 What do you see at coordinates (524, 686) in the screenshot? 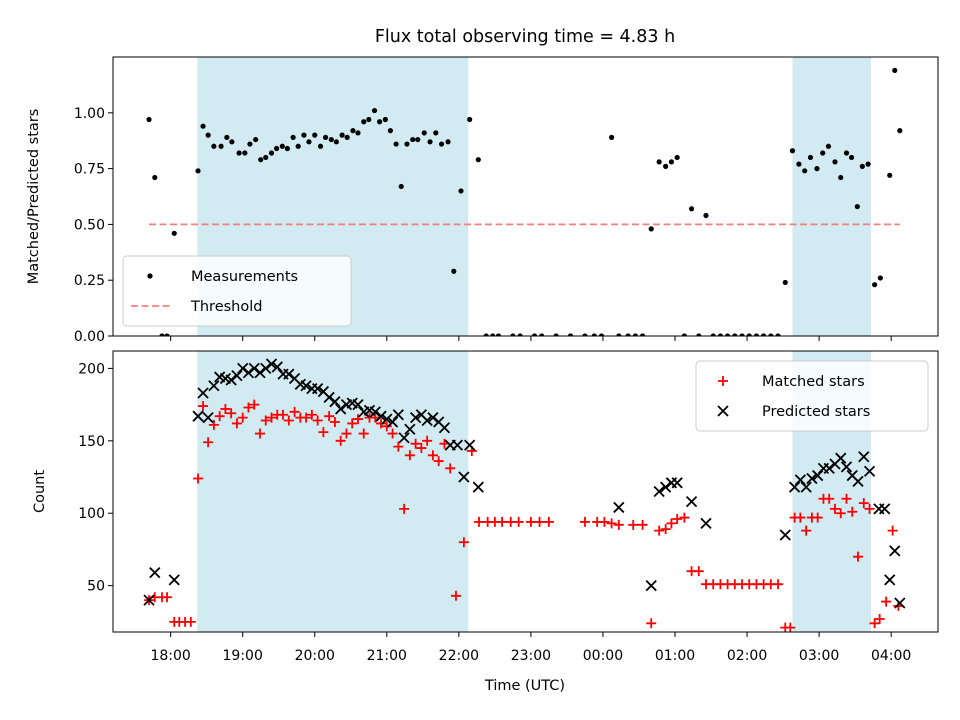
I see `x-axis-label: Time (UTC)` at bounding box center [524, 686].